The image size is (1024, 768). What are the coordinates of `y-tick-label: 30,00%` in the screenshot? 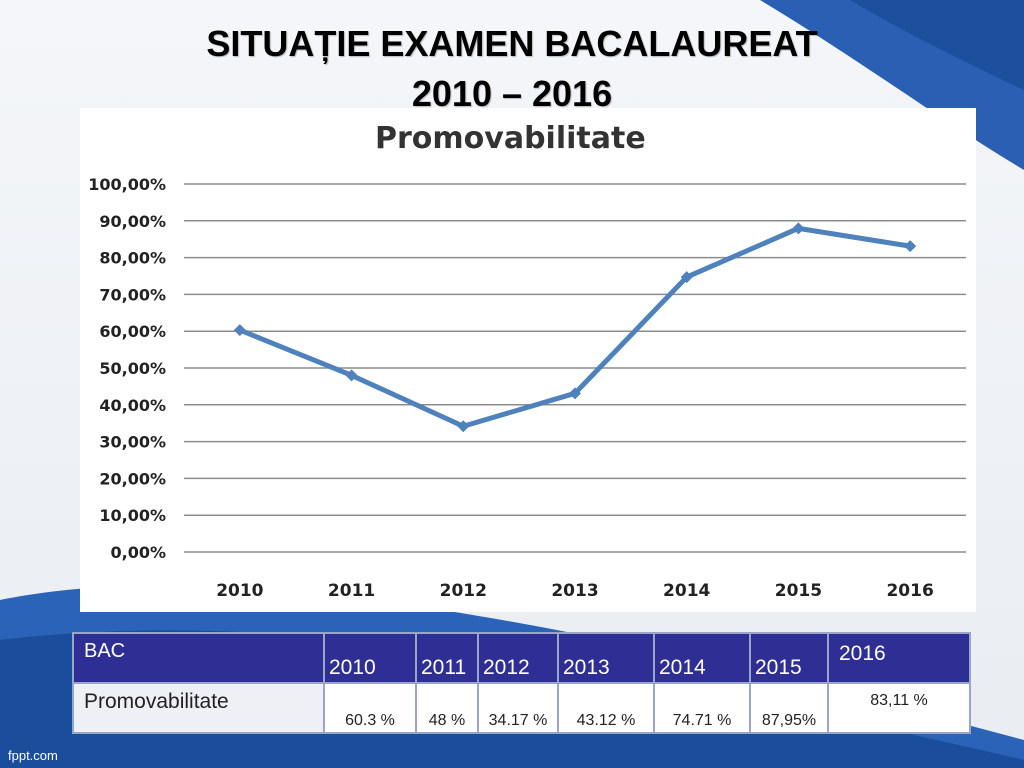 It's located at (132, 442).